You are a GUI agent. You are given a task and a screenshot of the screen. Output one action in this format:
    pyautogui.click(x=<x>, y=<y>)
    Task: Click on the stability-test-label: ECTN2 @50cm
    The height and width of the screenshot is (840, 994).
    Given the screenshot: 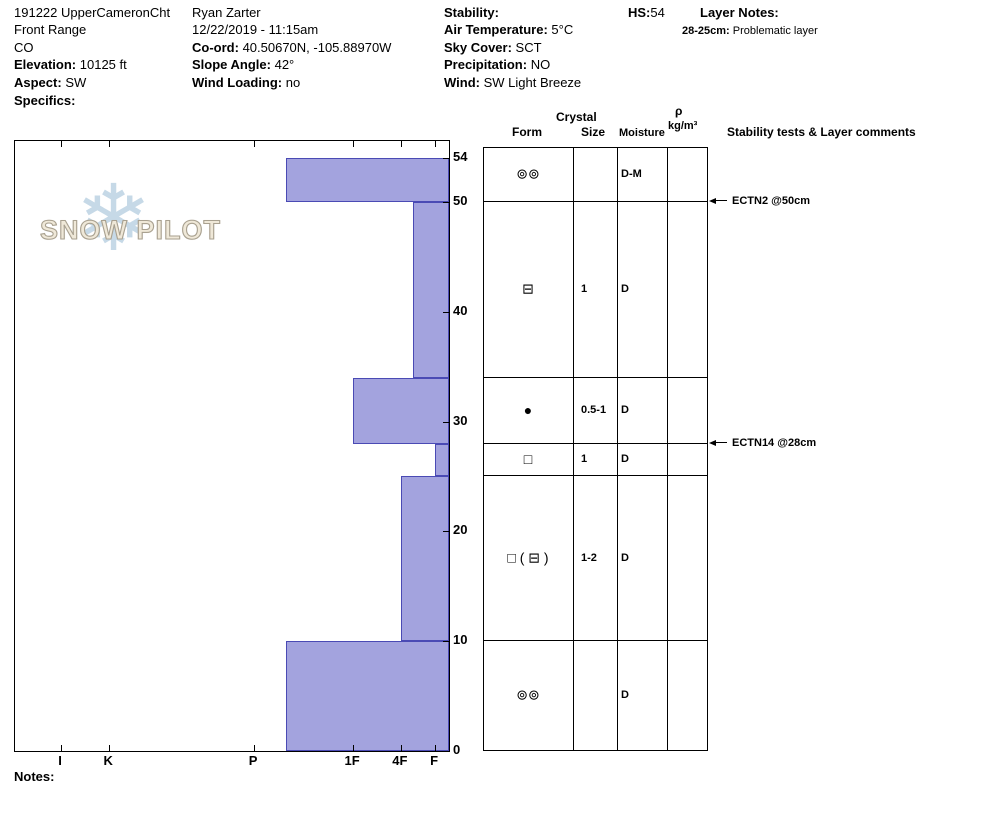 What is the action you would take?
    pyautogui.click(x=771, y=200)
    